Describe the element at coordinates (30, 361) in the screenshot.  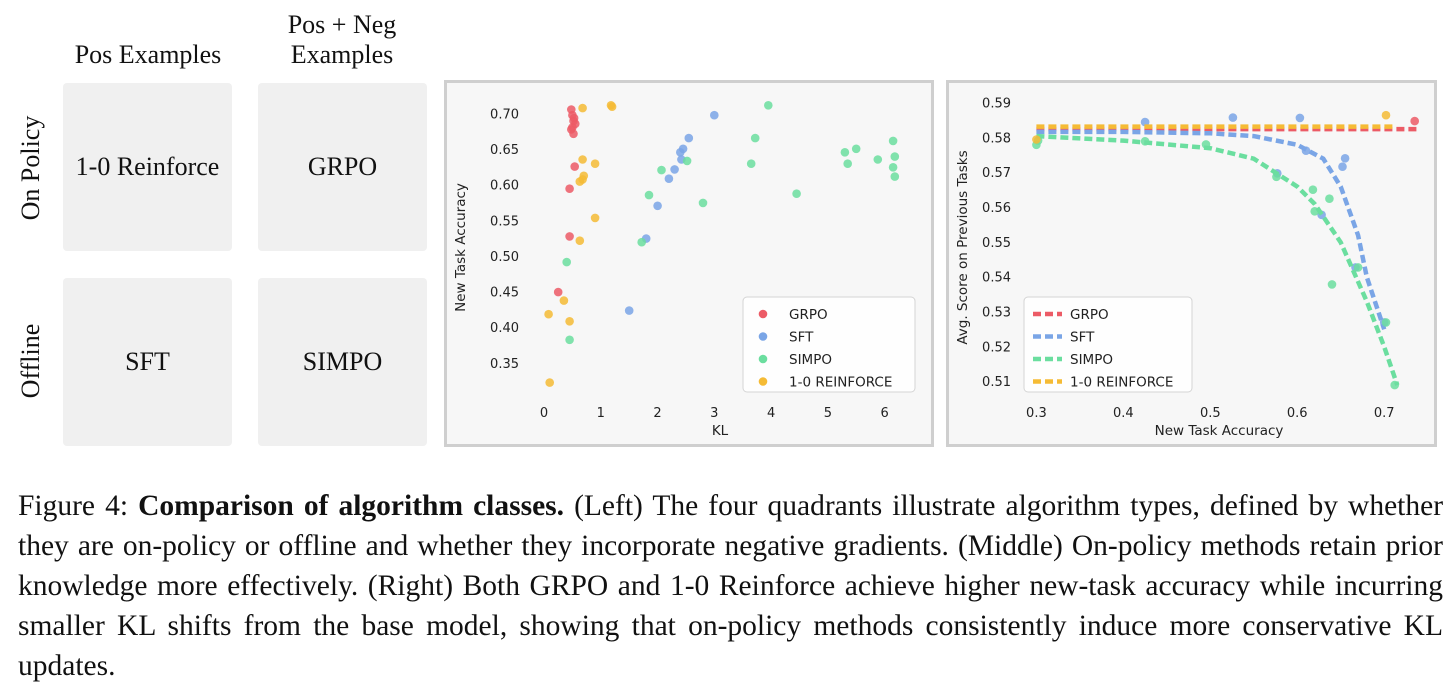
I see `row-header-offline: Offline` at that location.